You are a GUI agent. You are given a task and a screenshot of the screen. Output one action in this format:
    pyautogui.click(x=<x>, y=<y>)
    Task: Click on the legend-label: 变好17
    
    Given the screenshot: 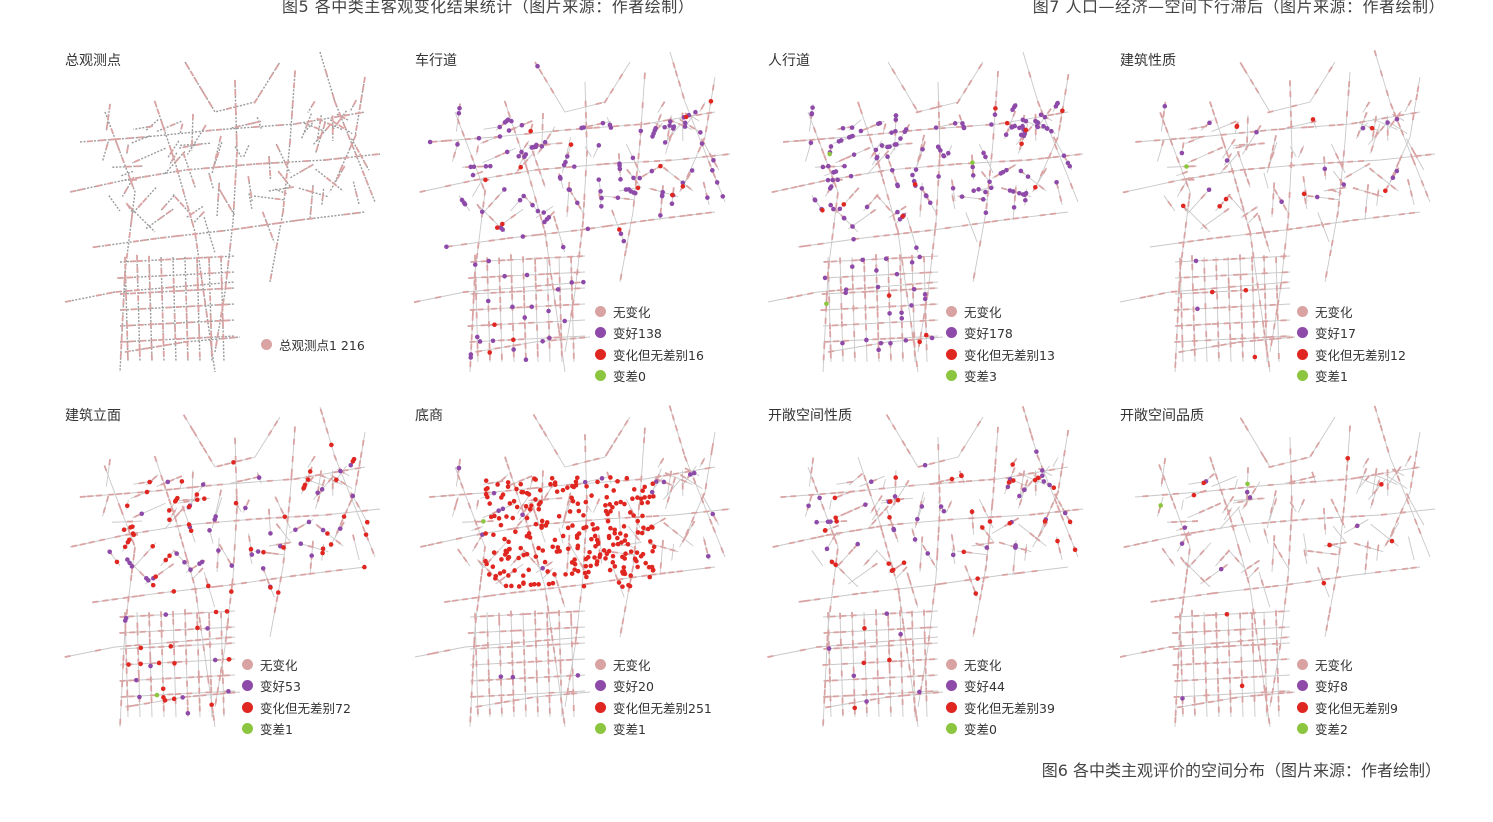 What is the action you would take?
    pyautogui.click(x=1335, y=334)
    